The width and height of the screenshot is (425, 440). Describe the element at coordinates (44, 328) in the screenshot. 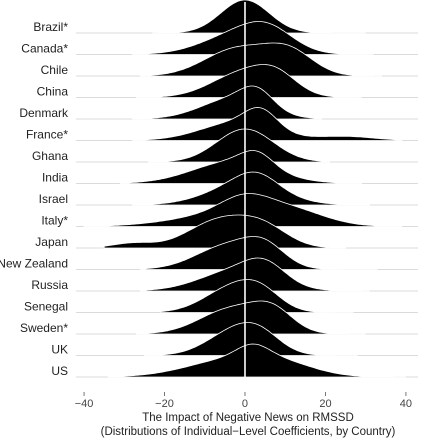

I see `country-label: Sweden*` at that location.